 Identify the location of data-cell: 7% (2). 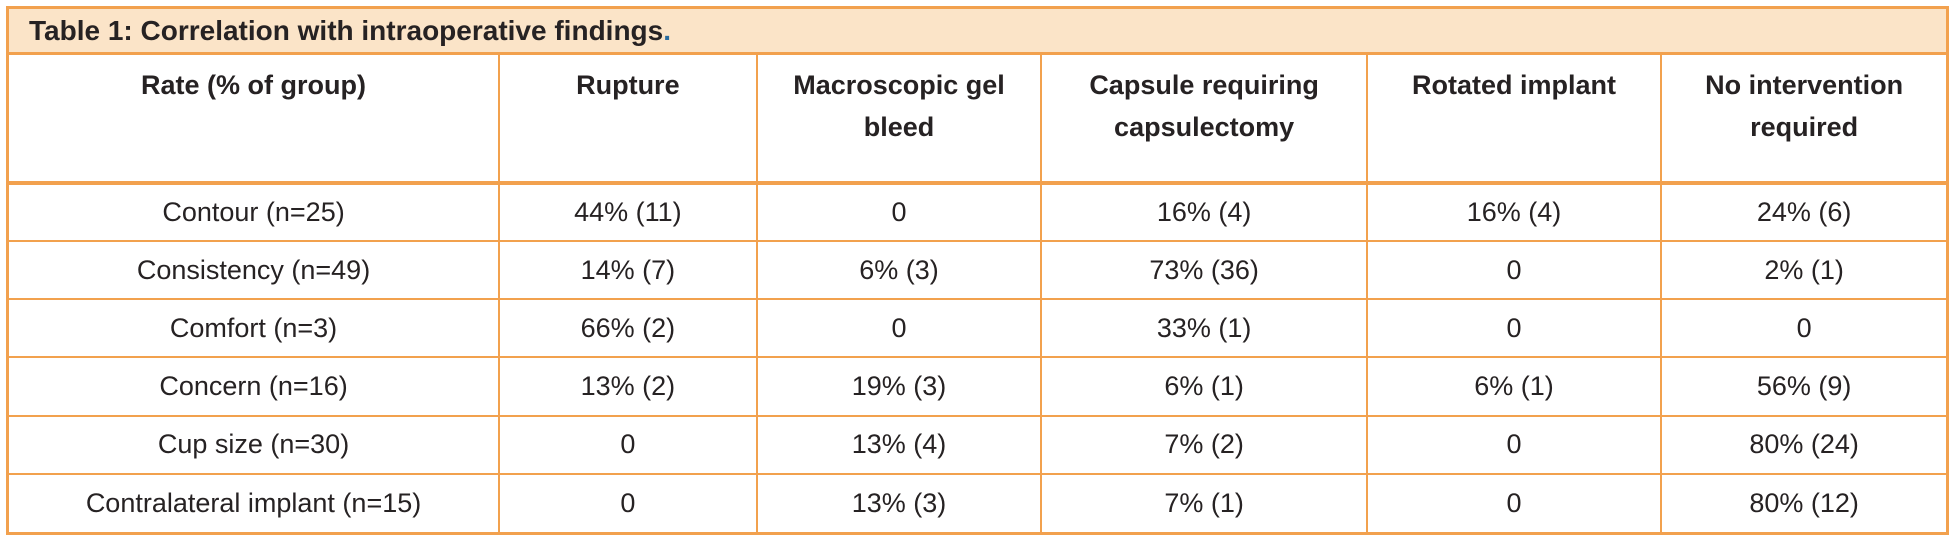
(1204, 444).